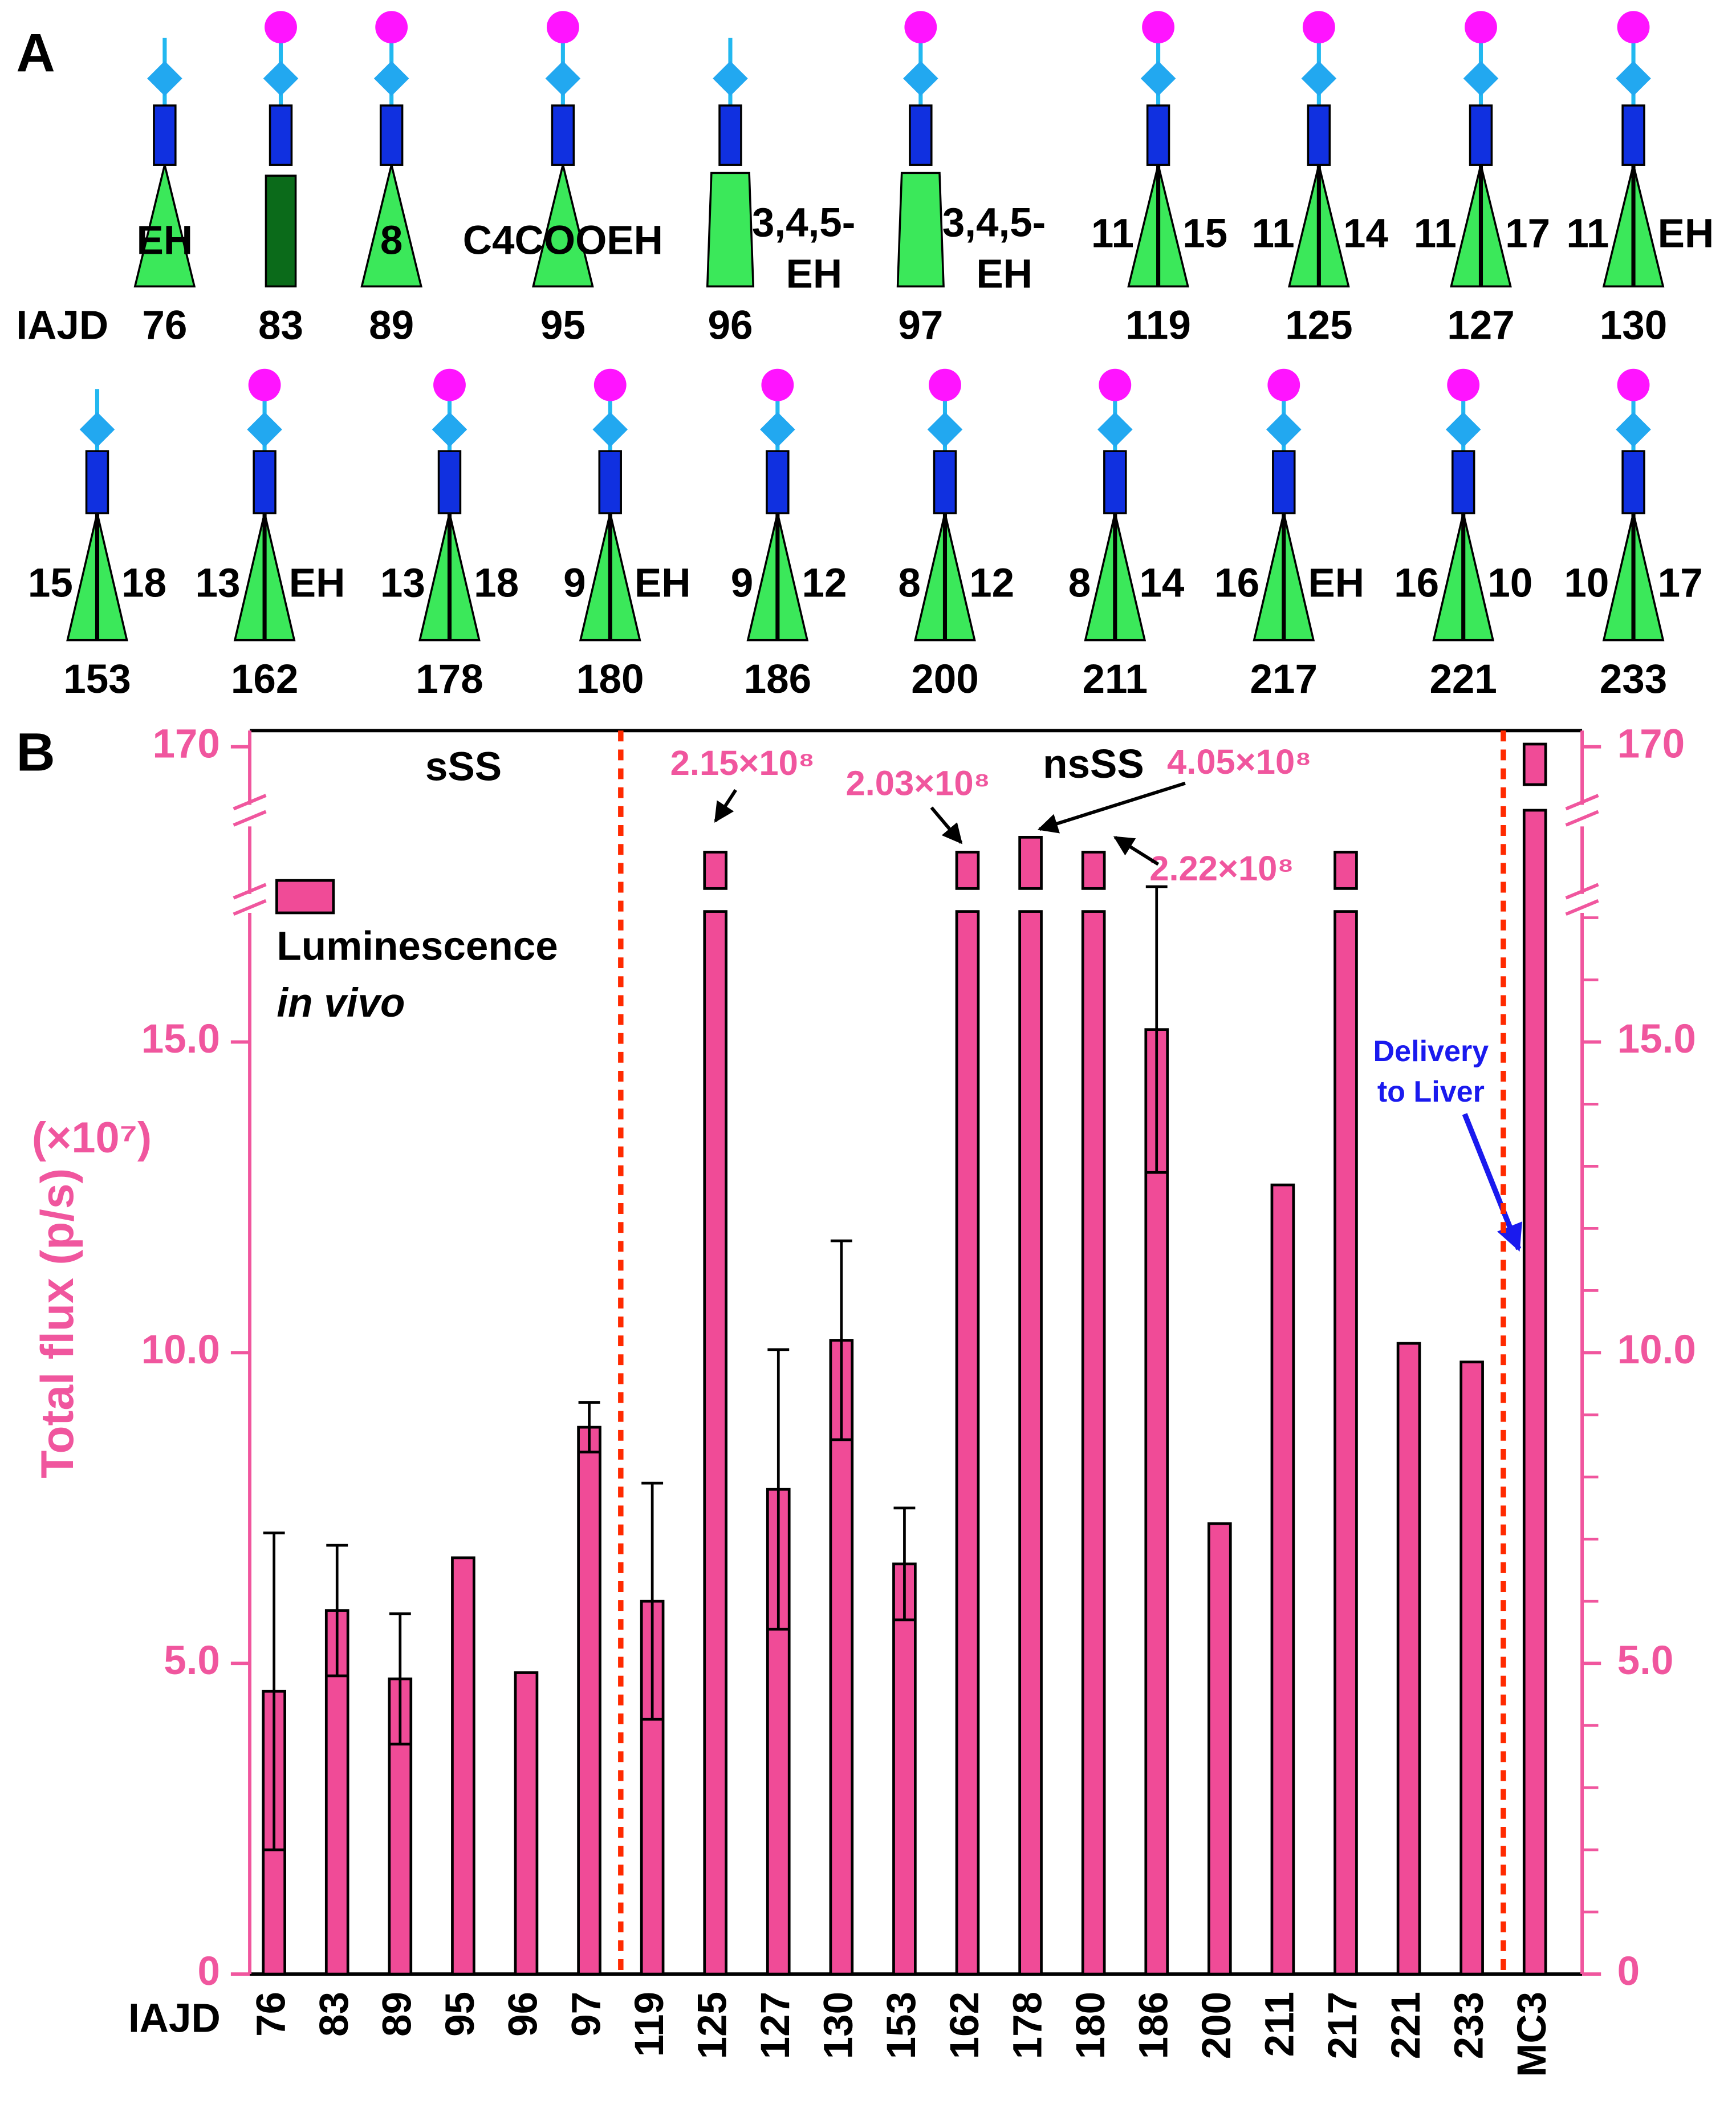 The height and width of the screenshot is (2116, 1736). I want to click on compound-id: 221, so click(1463, 679).